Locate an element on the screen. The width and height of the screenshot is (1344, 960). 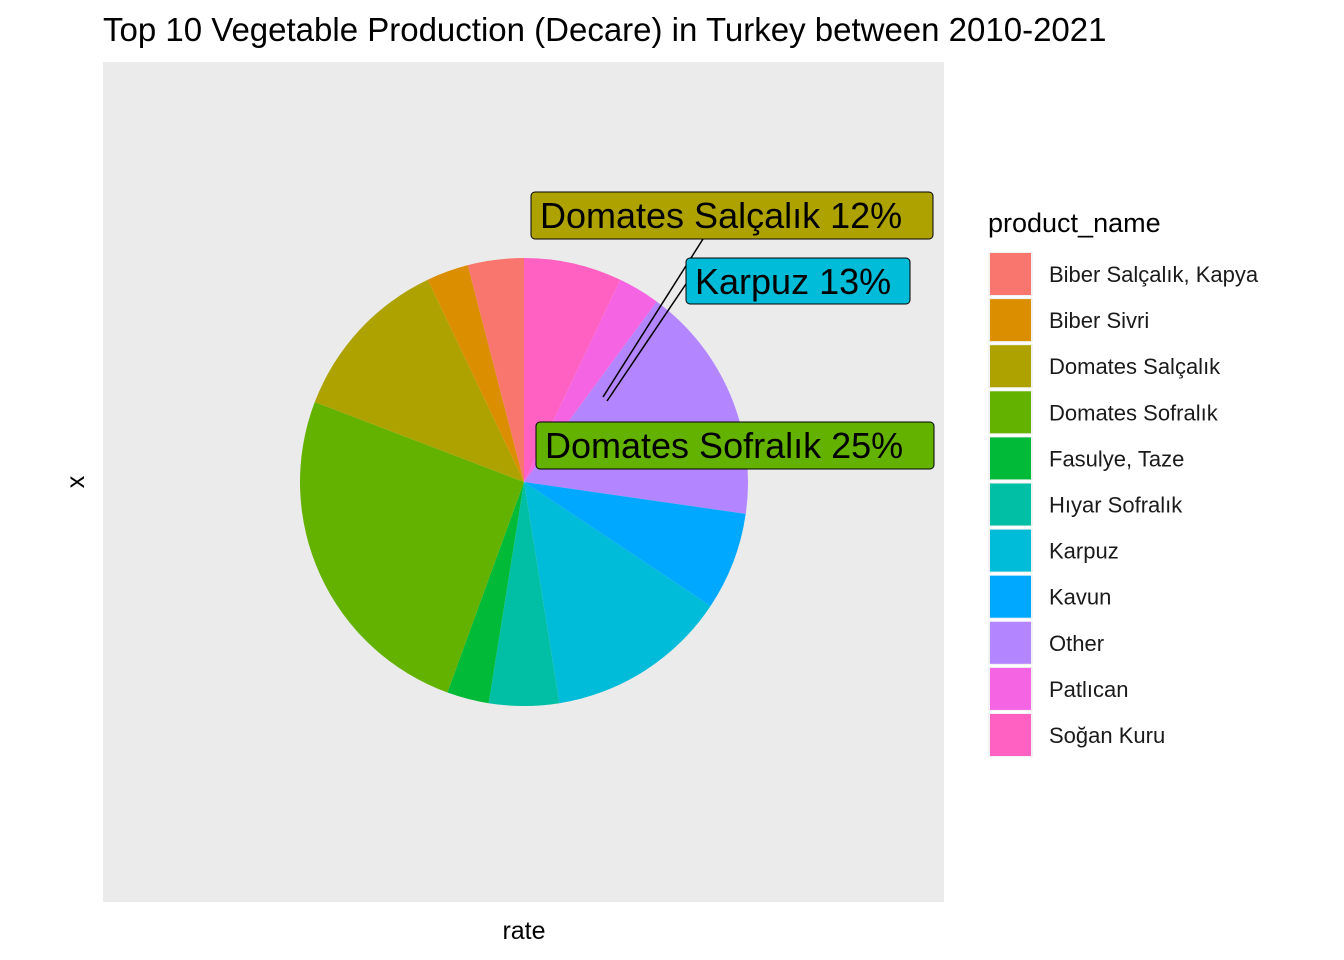
callout-label: Karpuz 13% is located at coordinates (793, 281).